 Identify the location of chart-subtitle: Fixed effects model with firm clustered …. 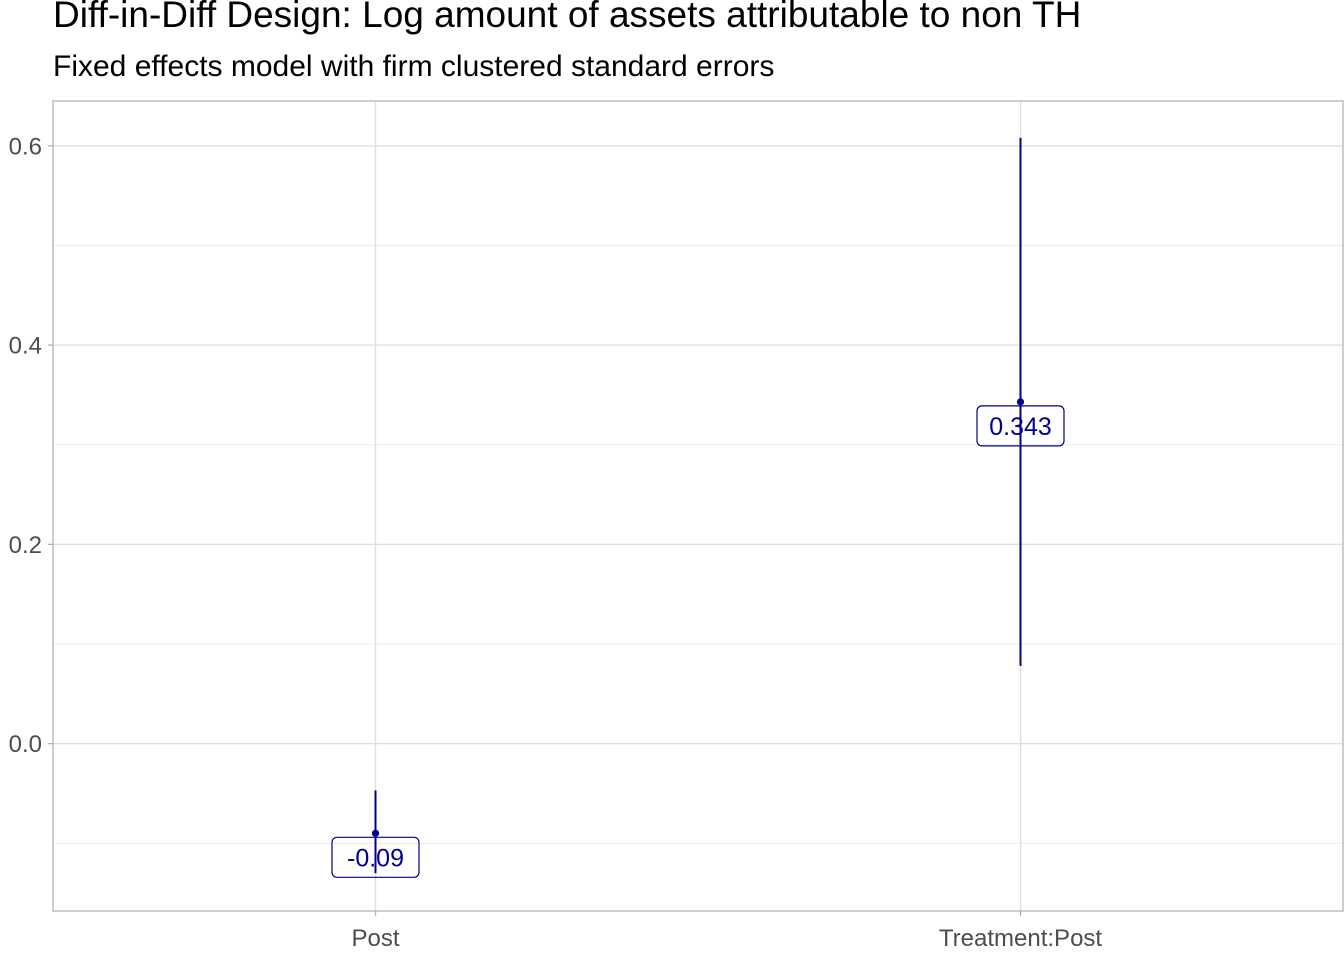
(414, 66).